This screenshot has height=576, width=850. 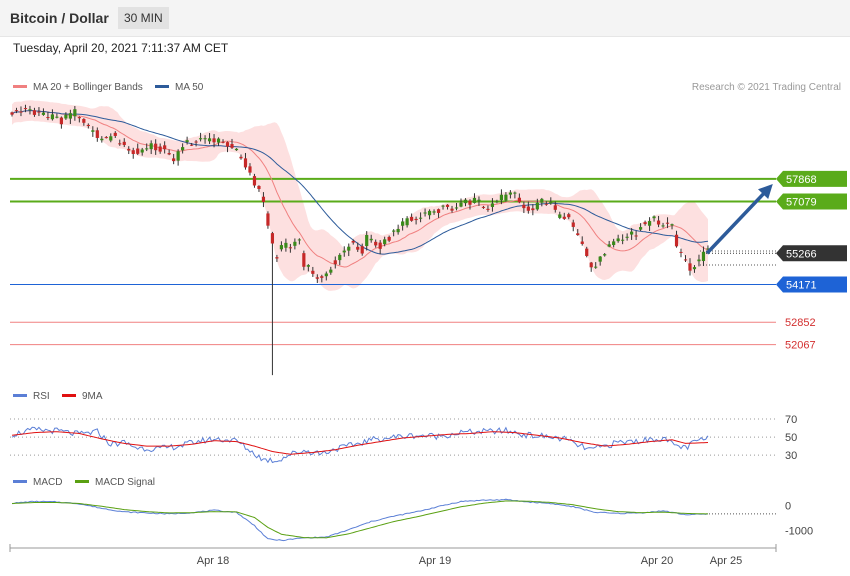 I want to click on rsi-tick-label: 30, so click(x=791, y=456).